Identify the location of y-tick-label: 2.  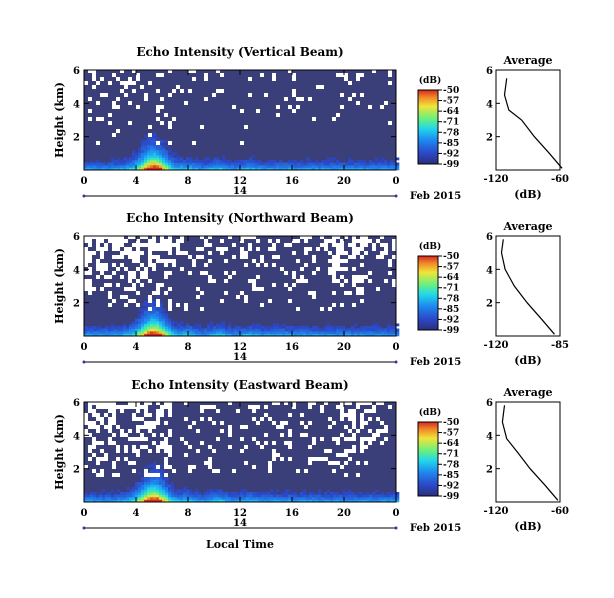
(76, 470).